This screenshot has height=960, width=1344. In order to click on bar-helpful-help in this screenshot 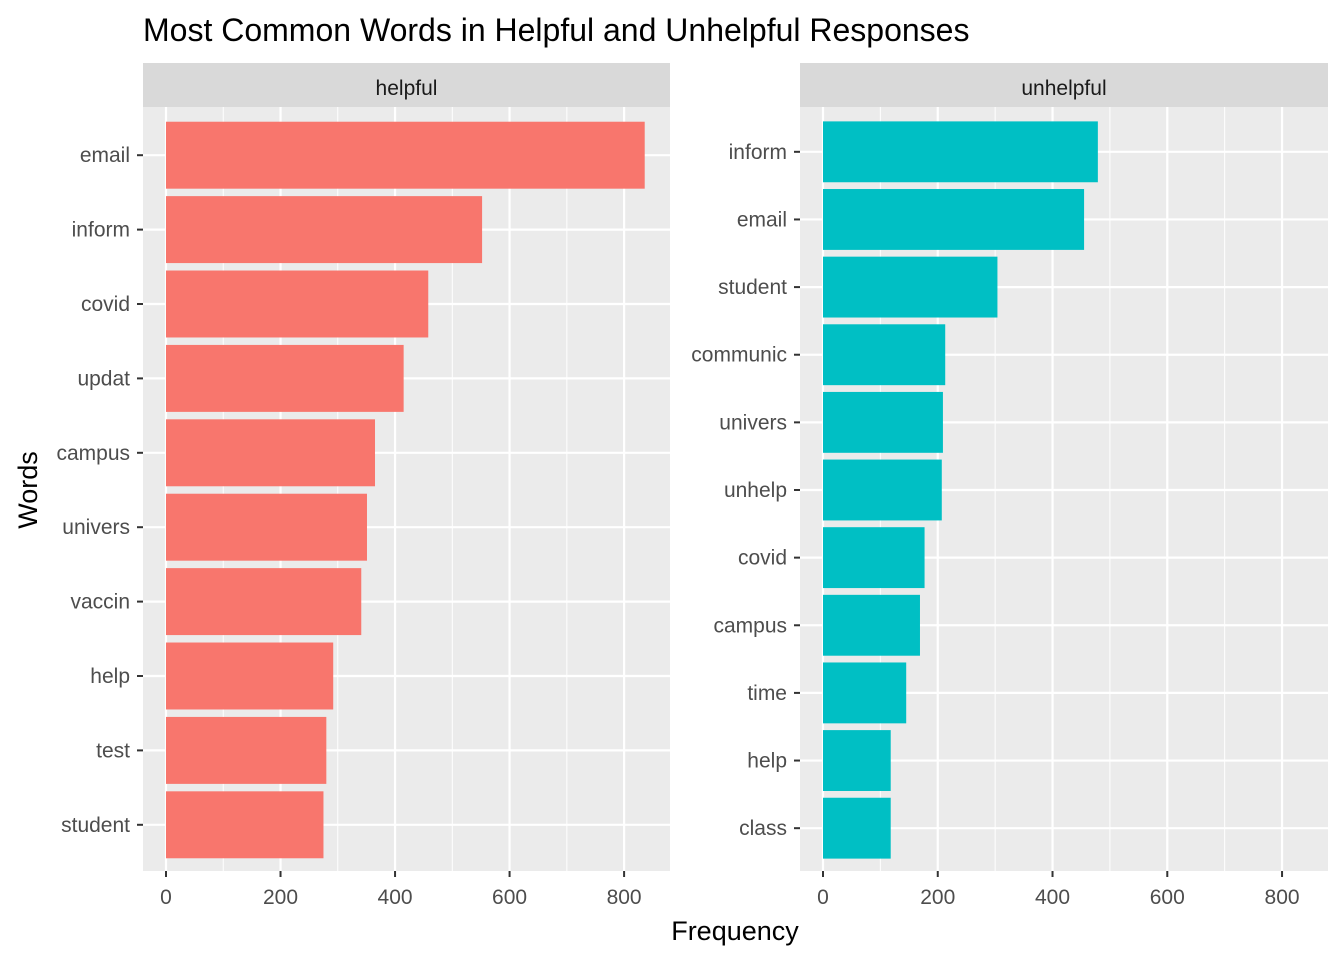, I will do `click(250, 676)`.